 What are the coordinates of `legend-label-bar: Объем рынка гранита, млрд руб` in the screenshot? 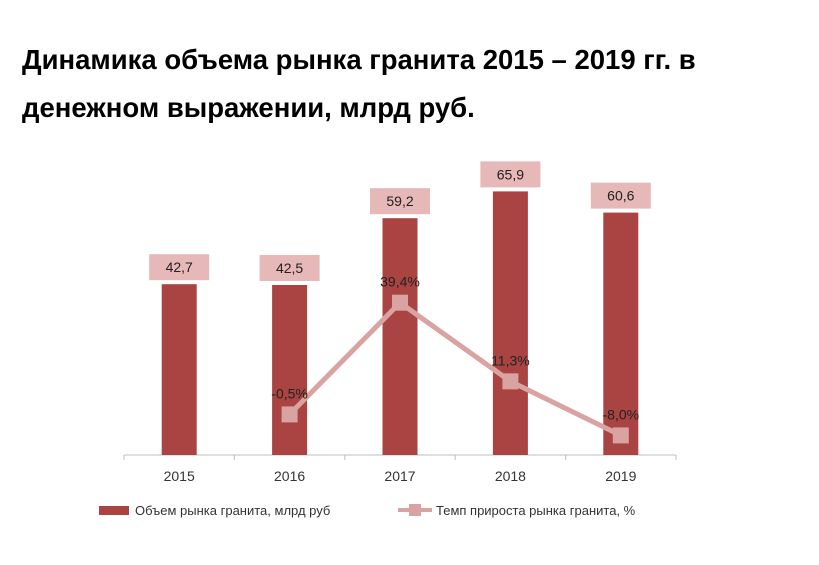 It's located at (232, 510).